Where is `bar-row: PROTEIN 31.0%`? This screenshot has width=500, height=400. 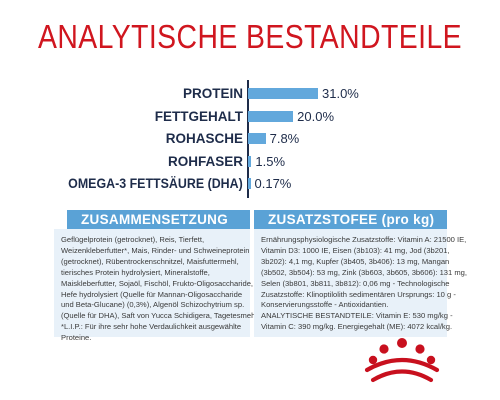 bar-row: PROTEIN 31.0% is located at coordinates (250, 94).